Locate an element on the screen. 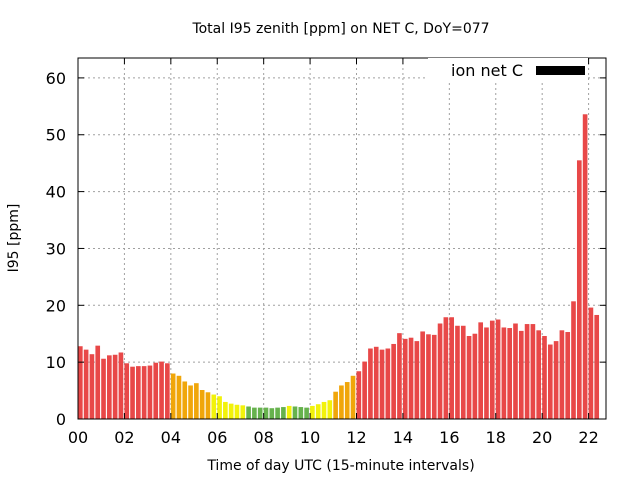 The image size is (640, 480). x-tick-label: 02 is located at coordinates (124, 437).